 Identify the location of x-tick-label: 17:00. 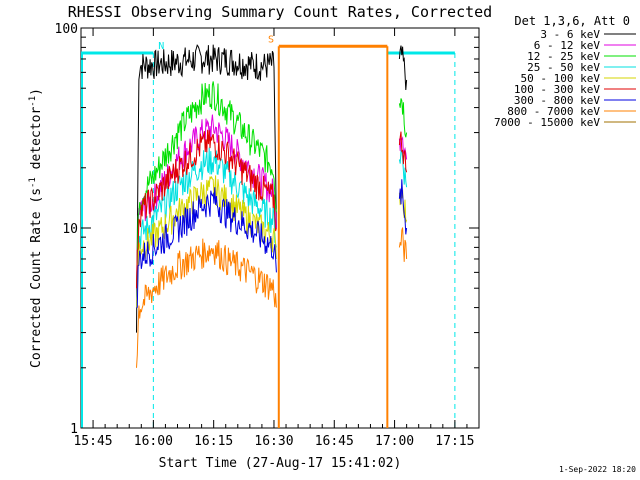
(394, 441).